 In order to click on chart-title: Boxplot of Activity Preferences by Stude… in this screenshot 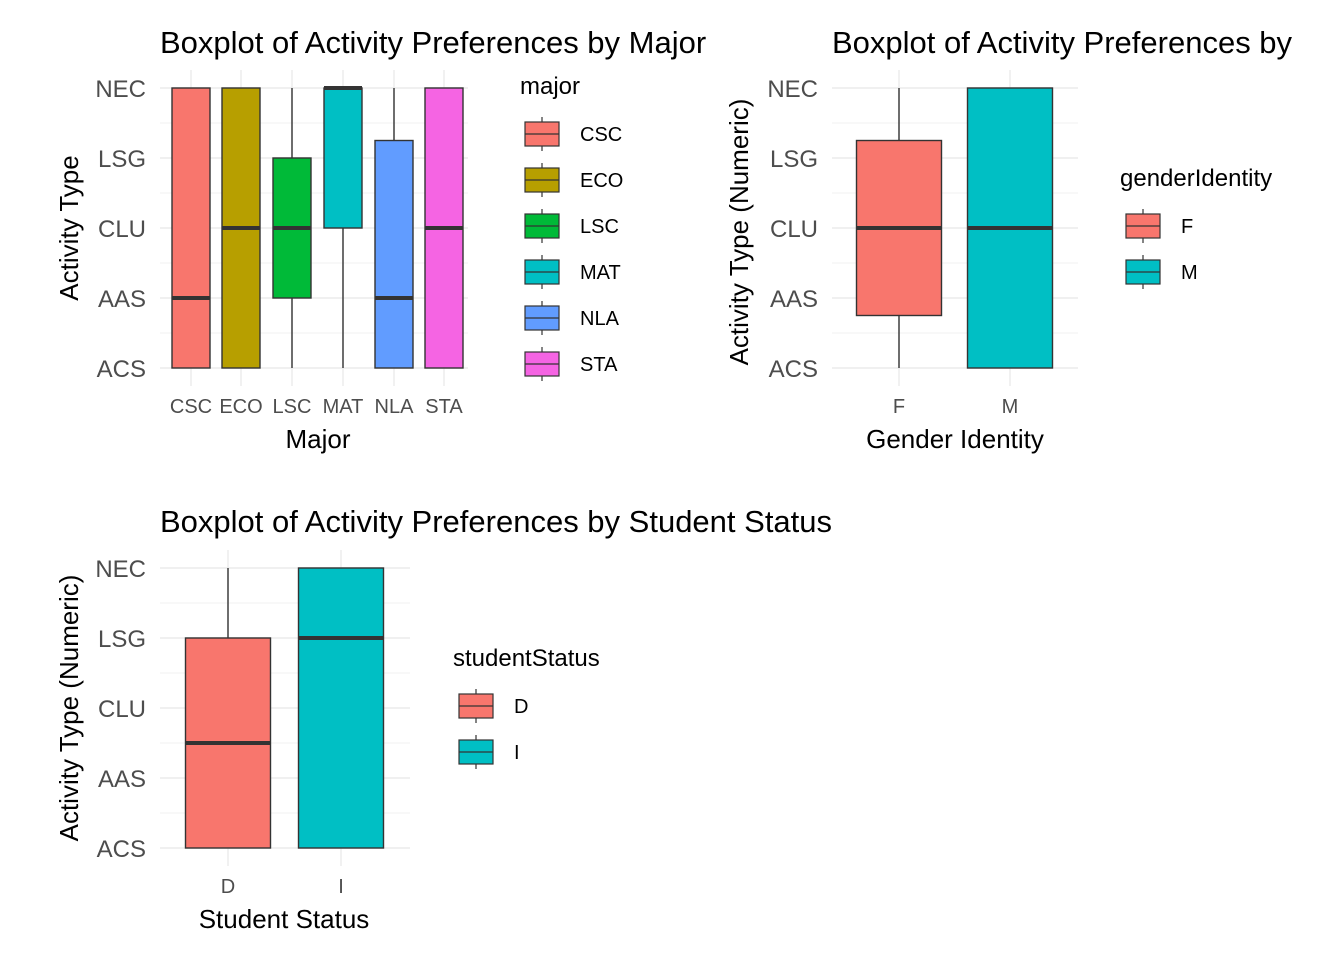, I will do `click(496, 521)`.